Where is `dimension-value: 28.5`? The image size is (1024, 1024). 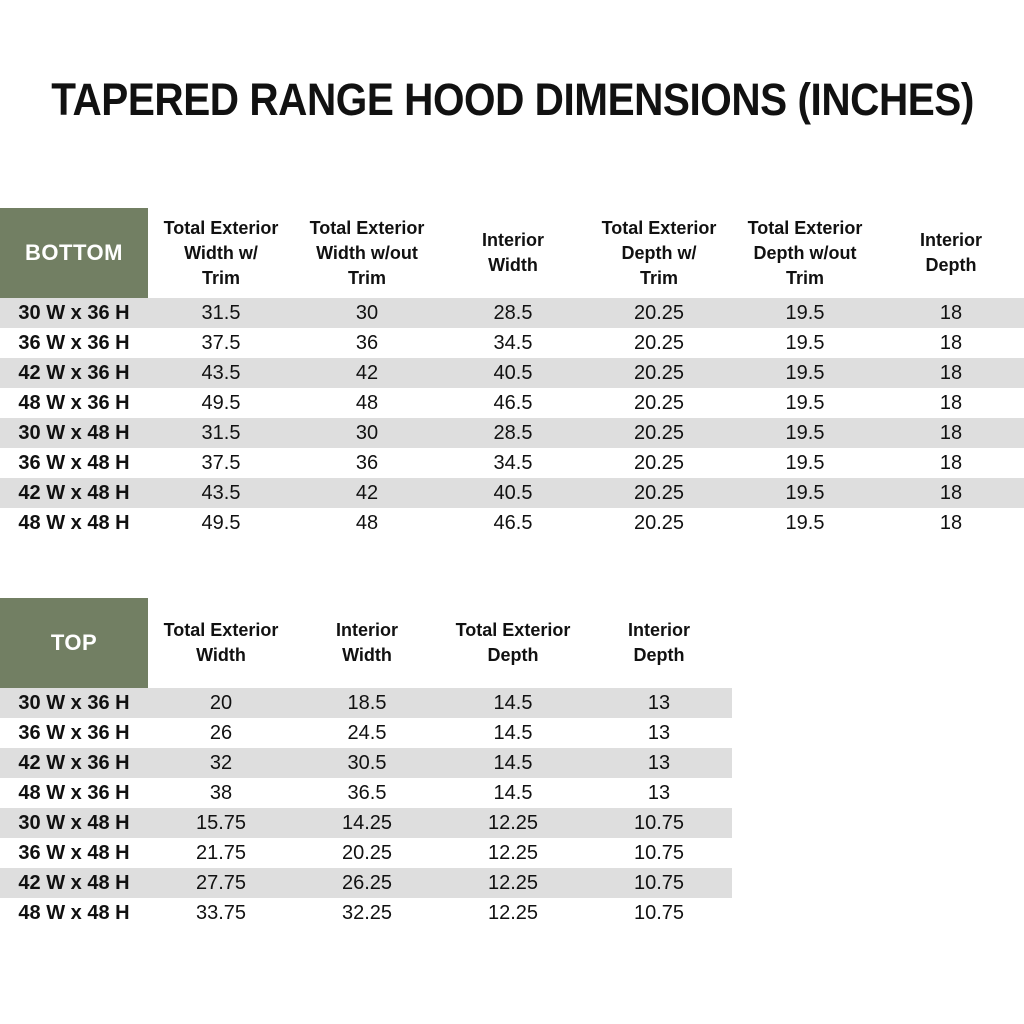
dimension-value: 28.5 is located at coordinates (513, 432).